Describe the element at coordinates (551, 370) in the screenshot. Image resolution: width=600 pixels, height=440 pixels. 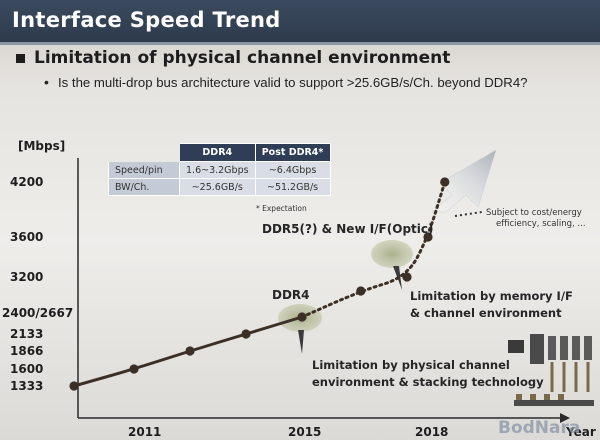
I see `module-diagram-icon` at that location.